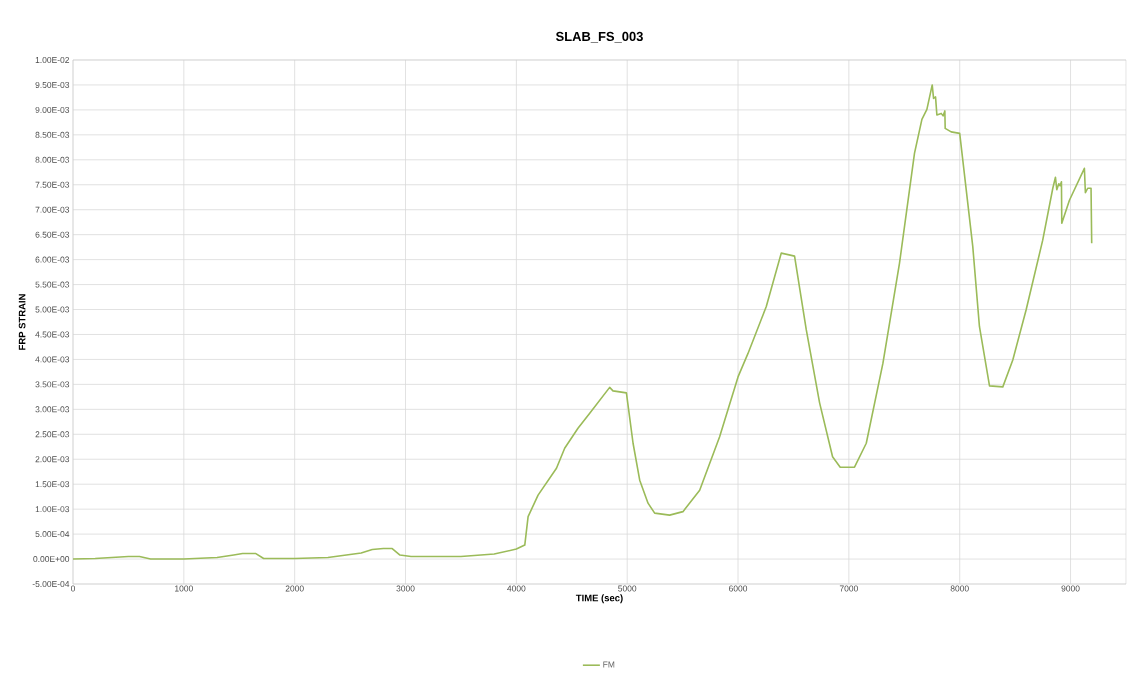 Image resolution: width=1142 pixels, height=682 pixels. I want to click on x-tick-label: 9000, so click(1070, 588).